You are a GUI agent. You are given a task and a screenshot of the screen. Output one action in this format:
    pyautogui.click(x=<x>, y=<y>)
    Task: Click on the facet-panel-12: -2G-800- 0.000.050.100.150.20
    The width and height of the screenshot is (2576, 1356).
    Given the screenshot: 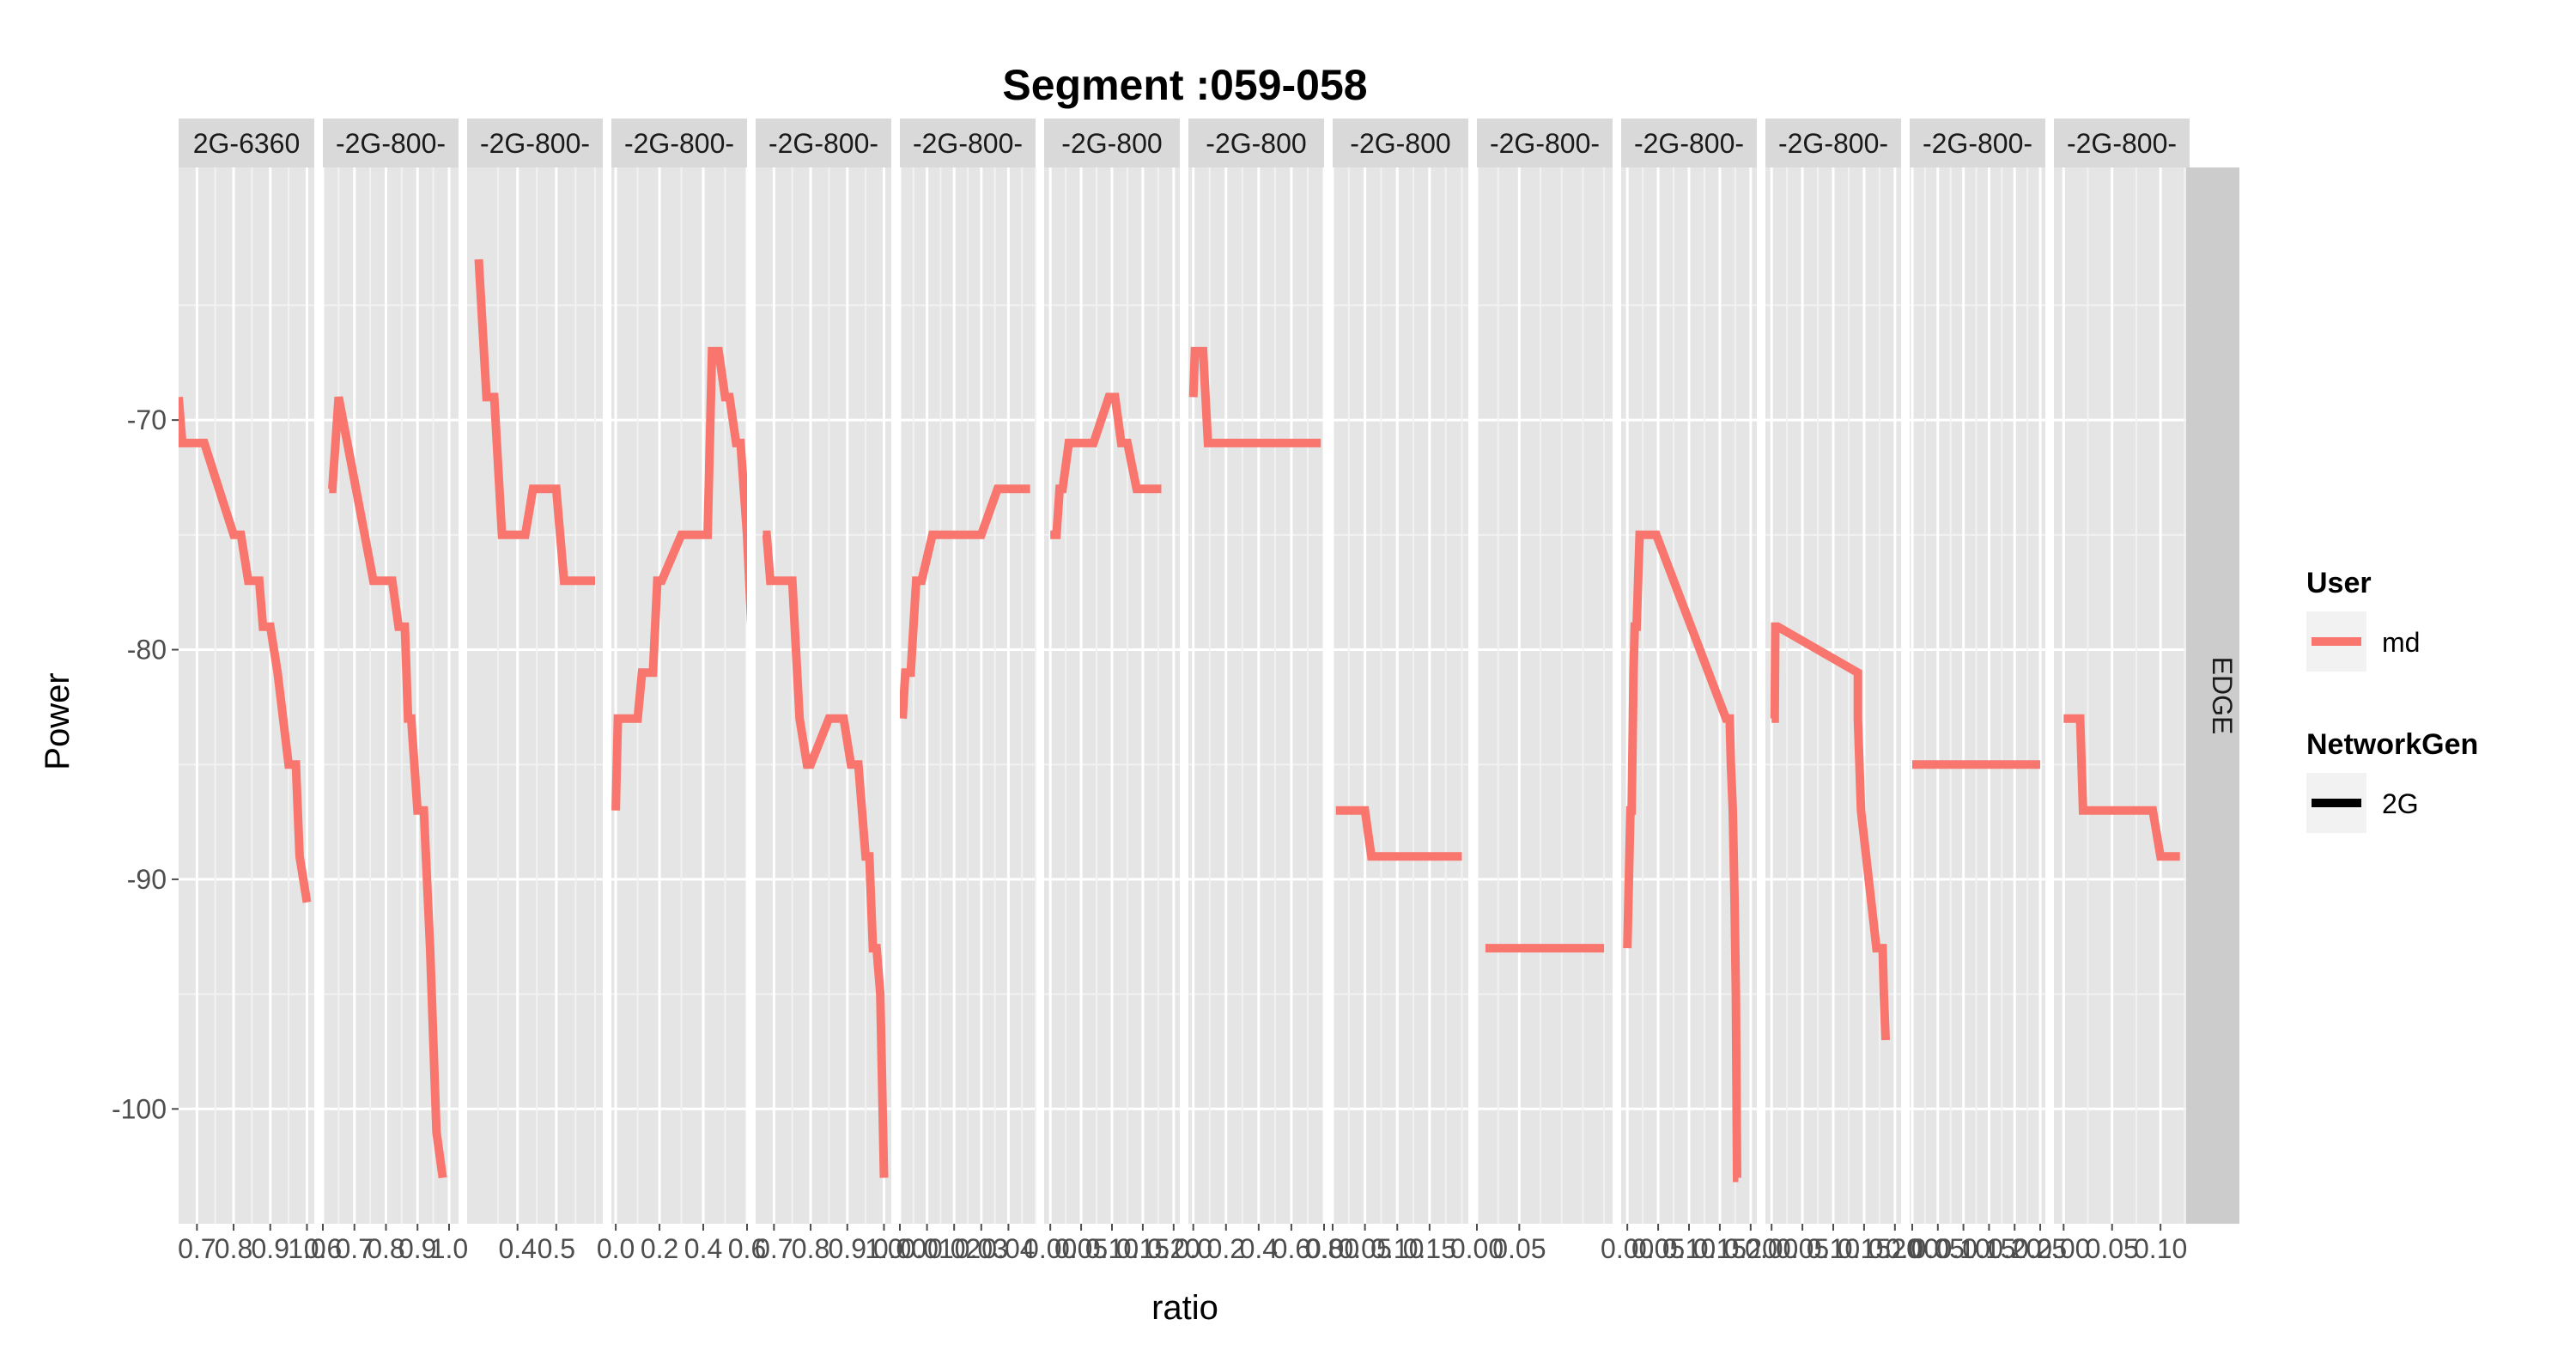 What is the action you would take?
    pyautogui.click(x=1834, y=691)
    